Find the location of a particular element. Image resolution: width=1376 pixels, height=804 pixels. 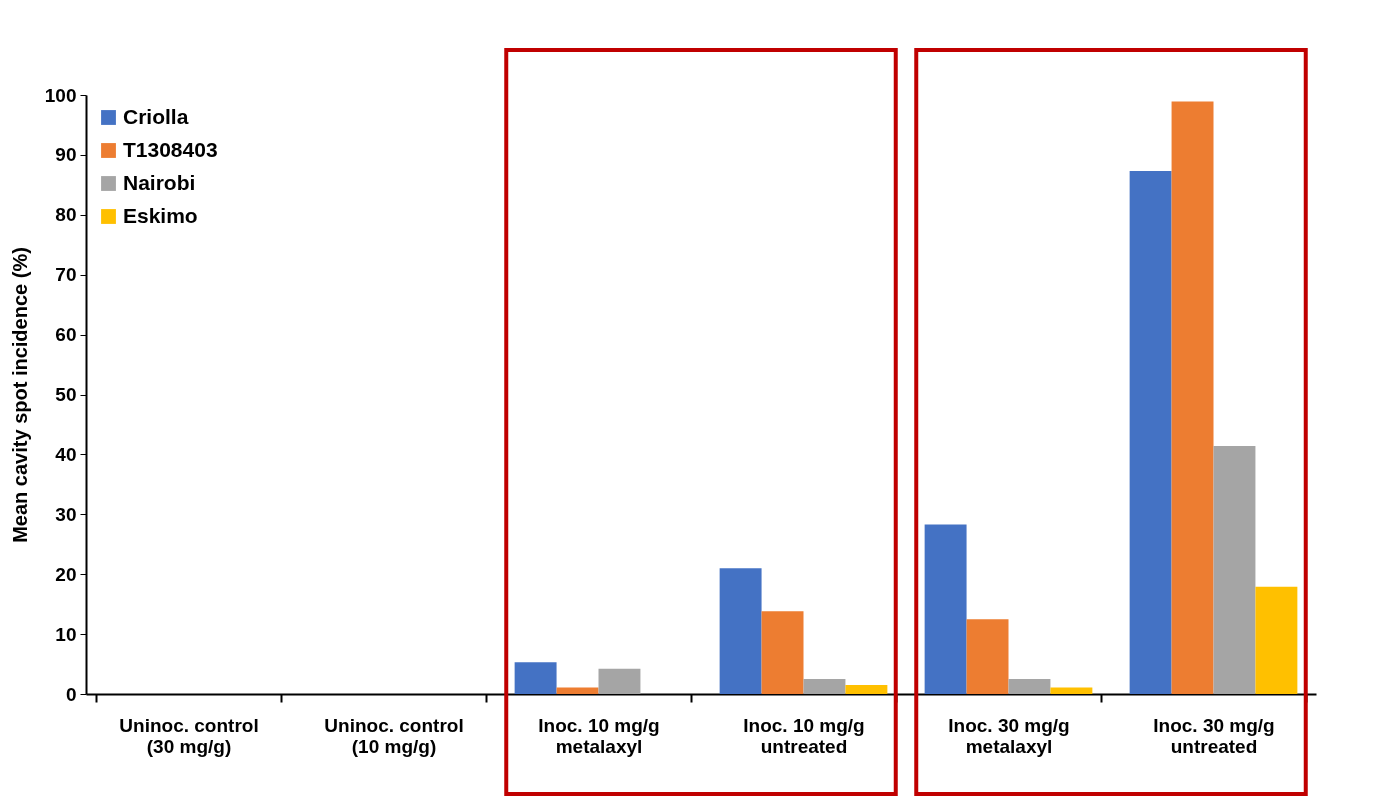

x-tick-label: Inoc. 30 mg/g metalaxyl is located at coordinates (1009, 735).